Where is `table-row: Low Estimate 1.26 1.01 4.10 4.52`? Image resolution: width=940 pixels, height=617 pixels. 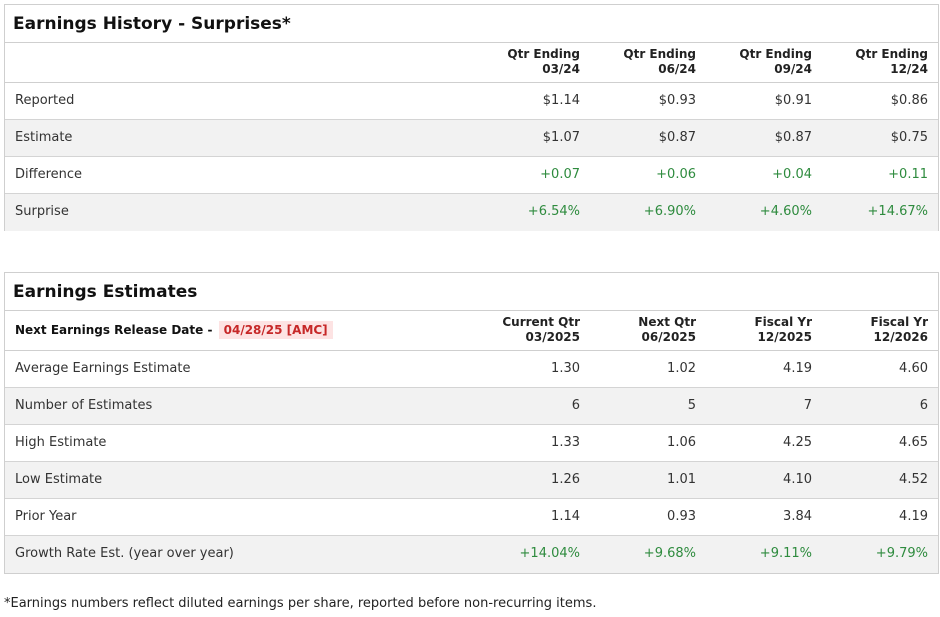 table-row: Low Estimate 1.26 1.01 4.10 4.52 is located at coordinates (471, 480).